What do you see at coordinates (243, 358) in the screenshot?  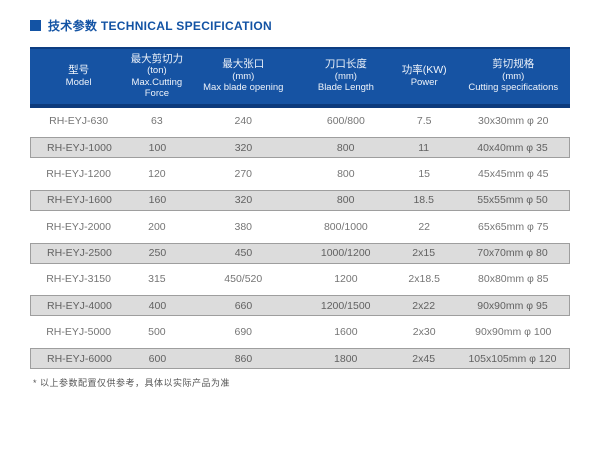 I see `cell-max-blade-opening: 860` at bounding box center [243, 358].